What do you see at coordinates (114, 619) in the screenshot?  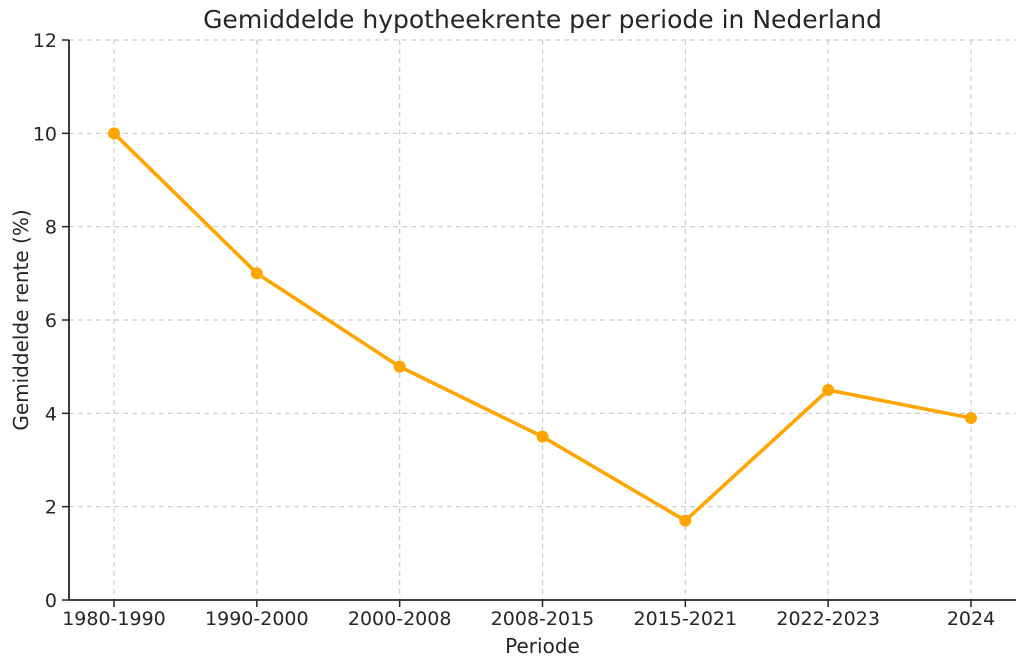 I see `x-tick-label: 1980-1990` at bounding box center [114, 619].